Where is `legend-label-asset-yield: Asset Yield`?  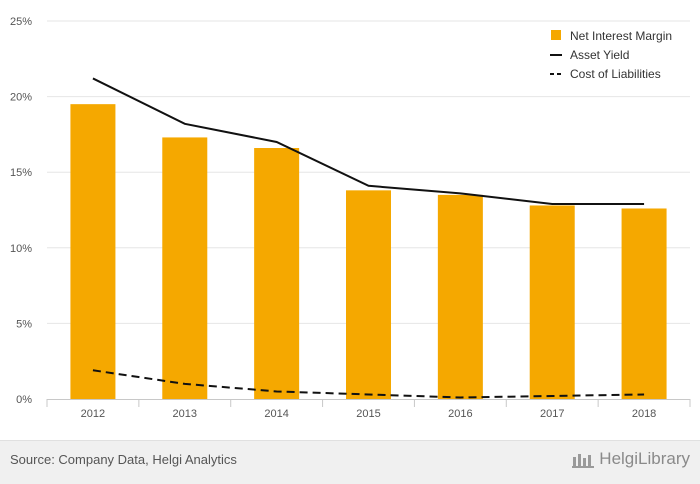 legend-label-asset-yield: Asset Yield is located at coordinates (599, 55).